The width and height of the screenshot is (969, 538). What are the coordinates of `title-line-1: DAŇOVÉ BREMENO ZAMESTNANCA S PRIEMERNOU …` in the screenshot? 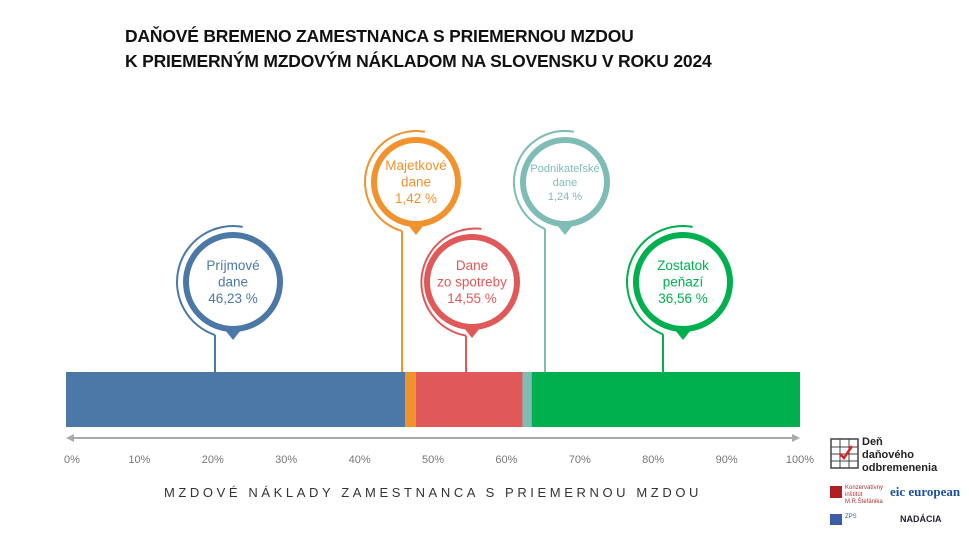 It's located at (379, 36).